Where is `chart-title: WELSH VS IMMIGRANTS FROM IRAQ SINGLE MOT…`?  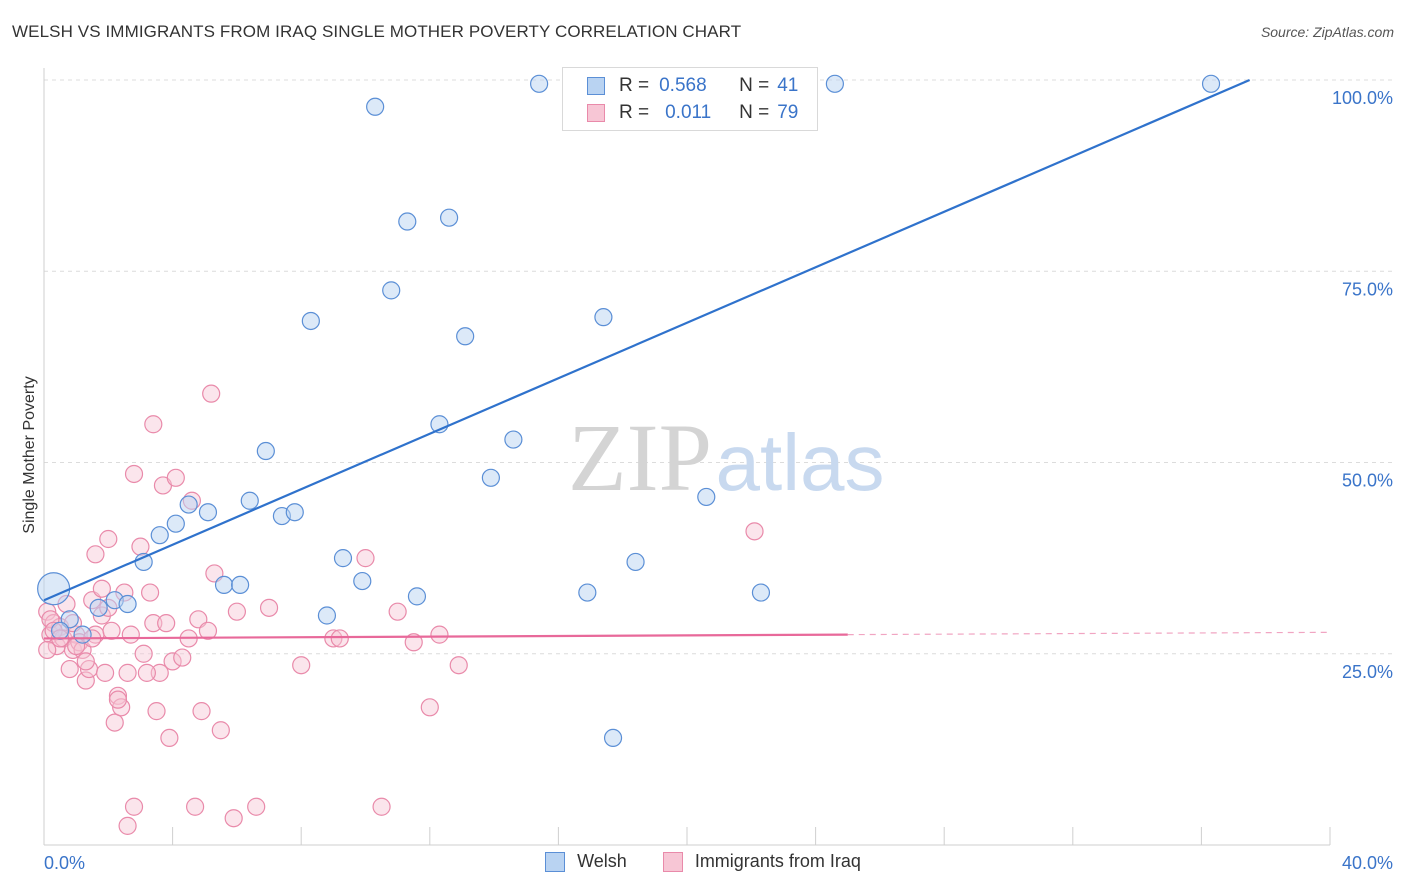
chart-title: WELSH VS IMMIGRANTS FROM IRAQ SINGLE MOT… is located at coordinates (377, 31).